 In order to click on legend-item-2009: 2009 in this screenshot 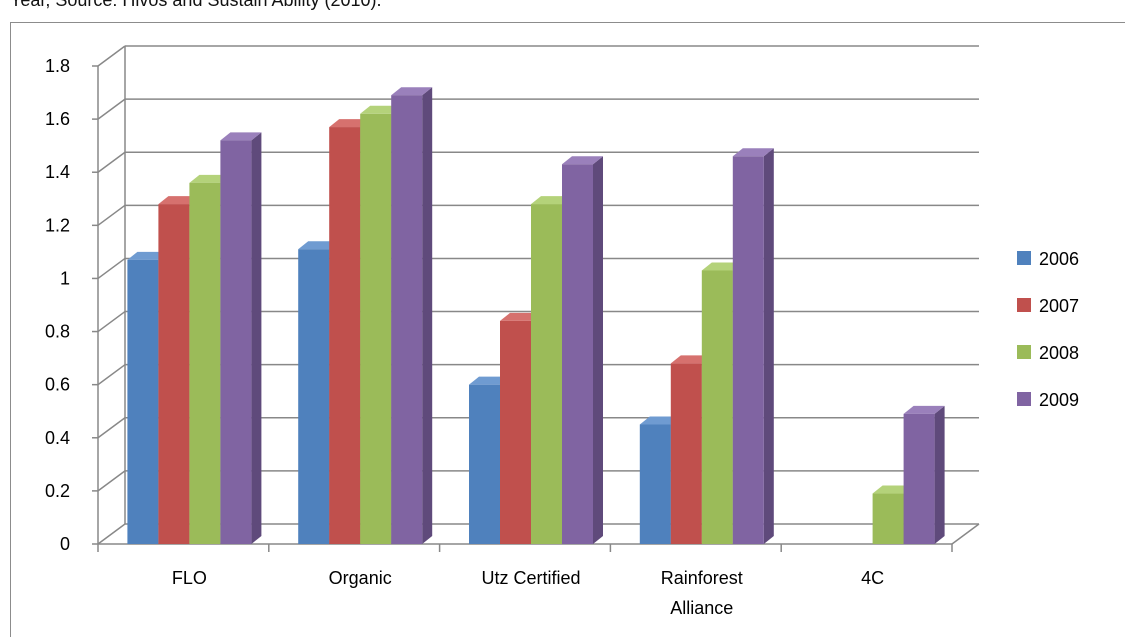, I will do `click(1048, 400)`.